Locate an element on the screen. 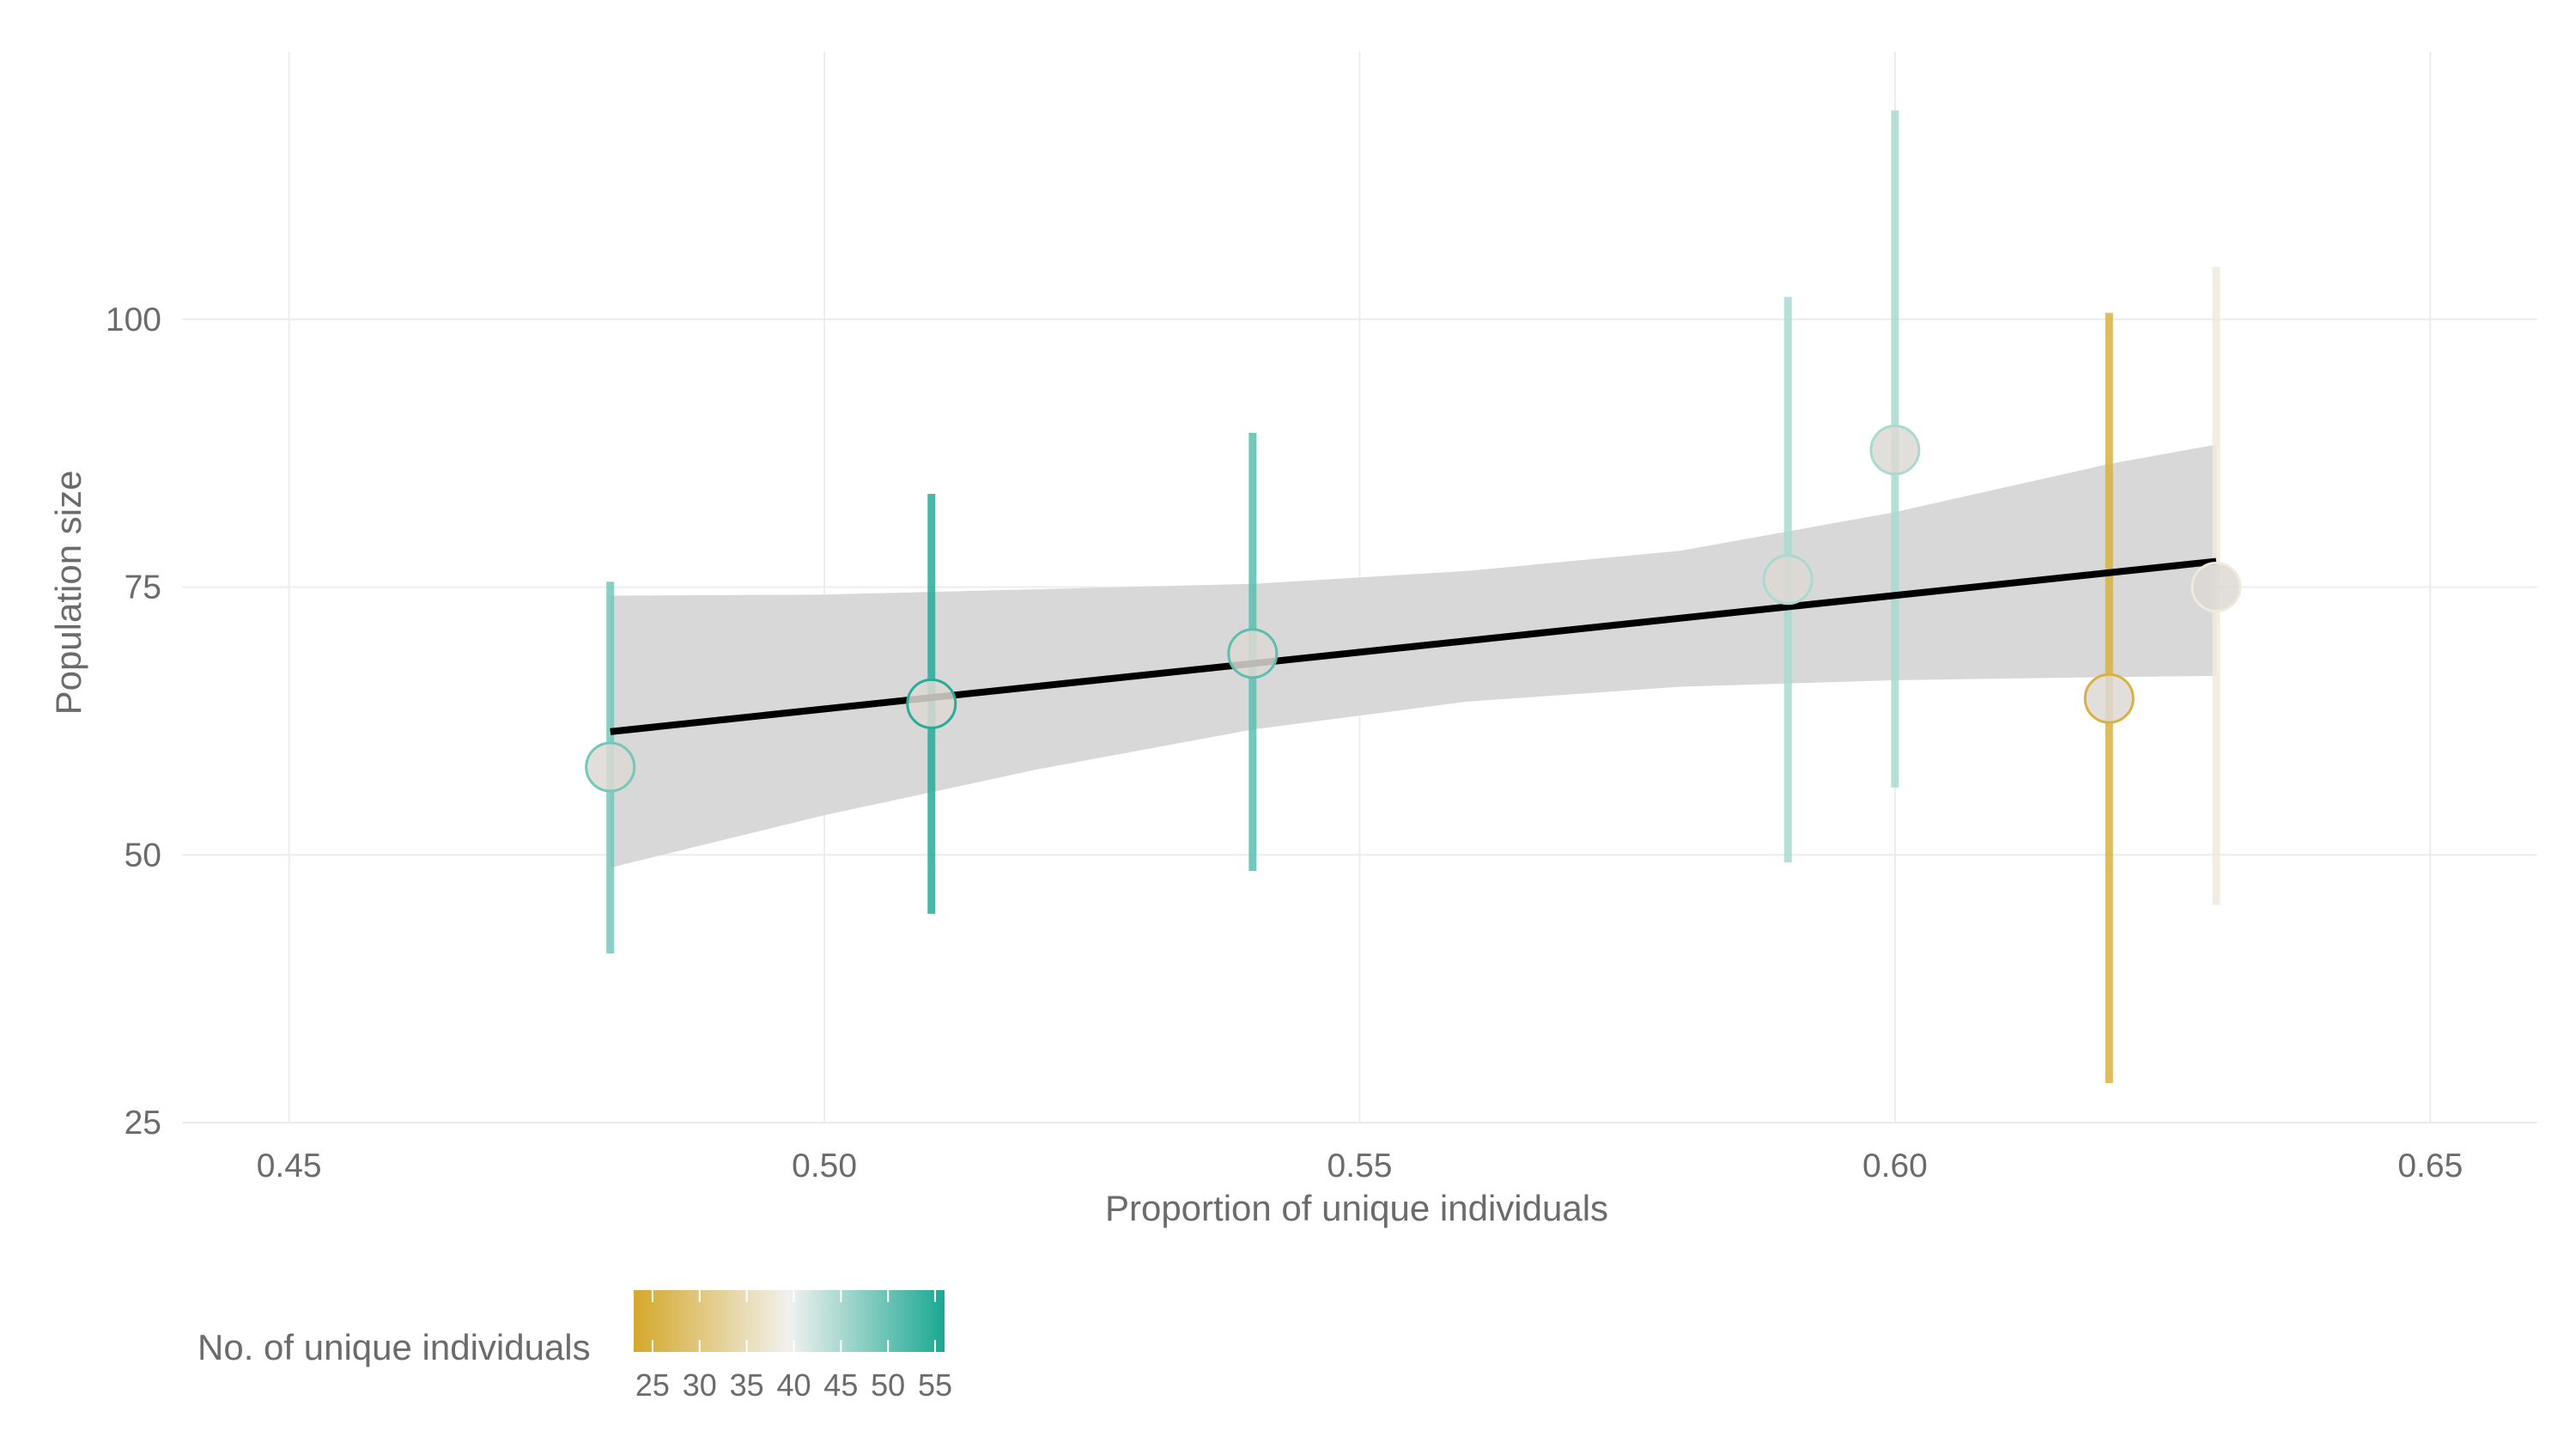  trend-line is located at coordinates (1414, 646).